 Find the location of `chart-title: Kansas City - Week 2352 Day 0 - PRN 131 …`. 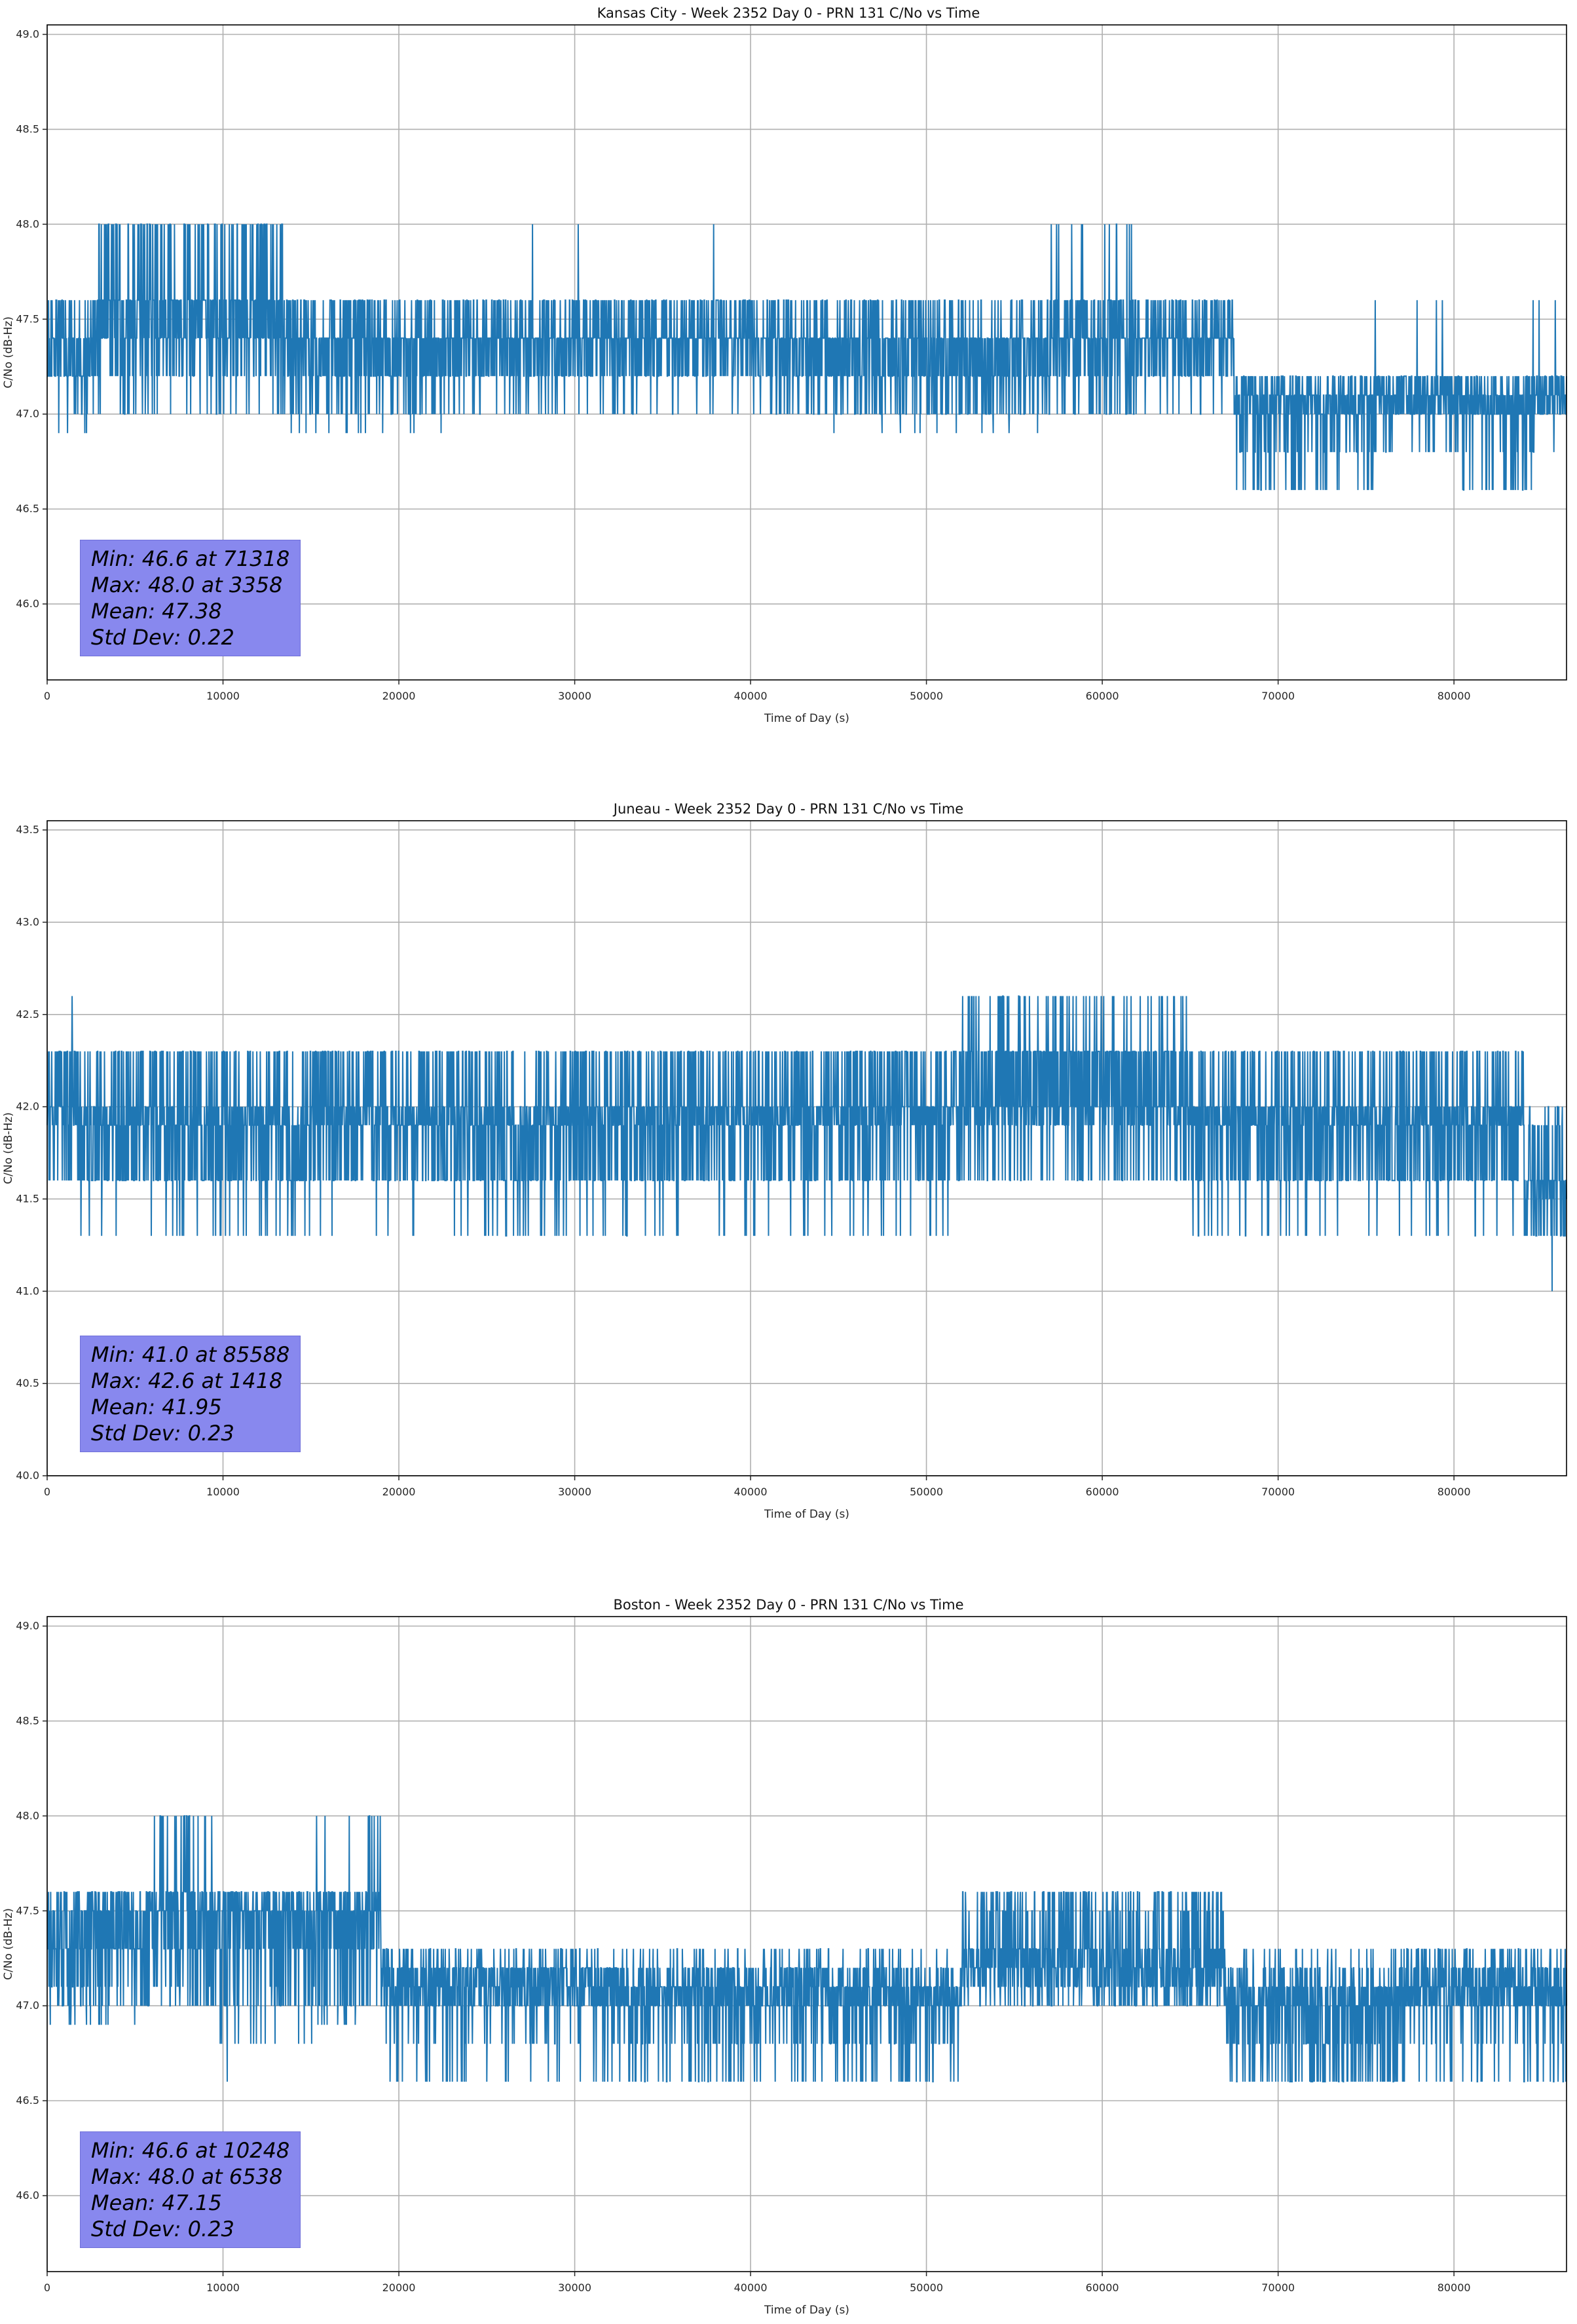

chart-title: Kansas City - Week 2352 Day 0 - PRN 131 … is located at coordinates (788, 13).